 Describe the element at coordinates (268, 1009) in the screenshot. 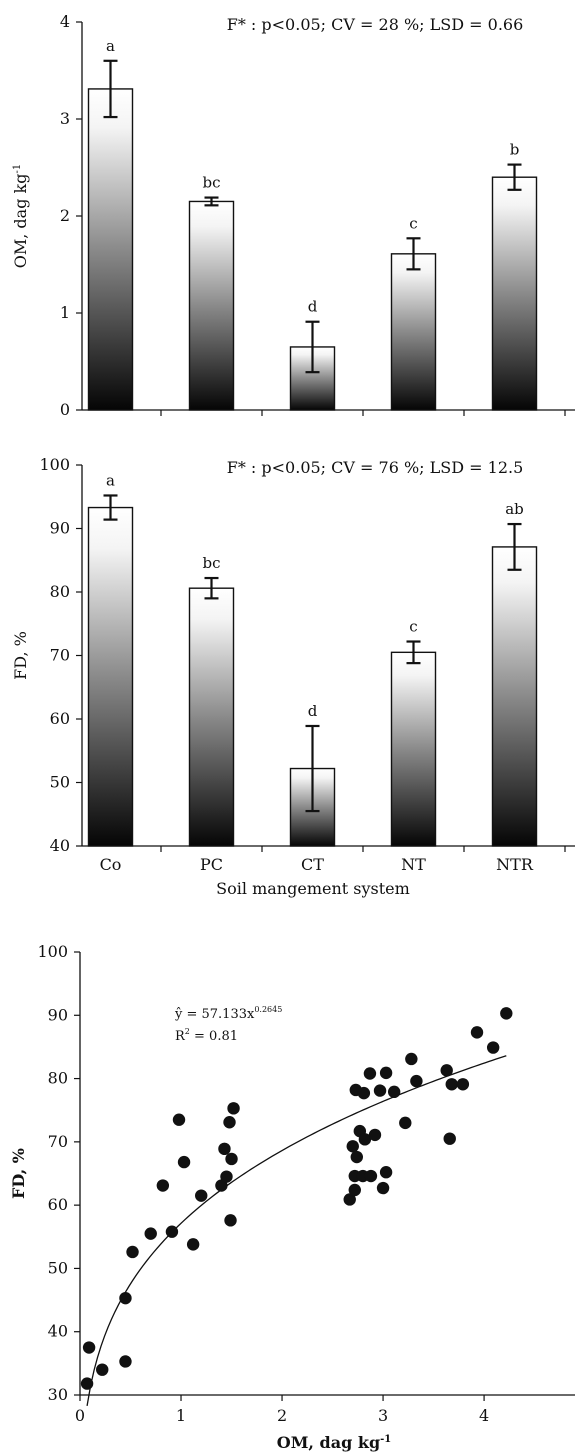

I see `fit-equation-exponent: 0.2645` at that location.